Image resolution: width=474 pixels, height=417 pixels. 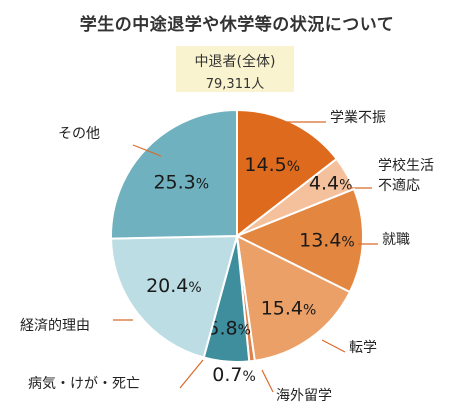 I want to click on slice-category-label: 転学, so click(x=363, y=348).